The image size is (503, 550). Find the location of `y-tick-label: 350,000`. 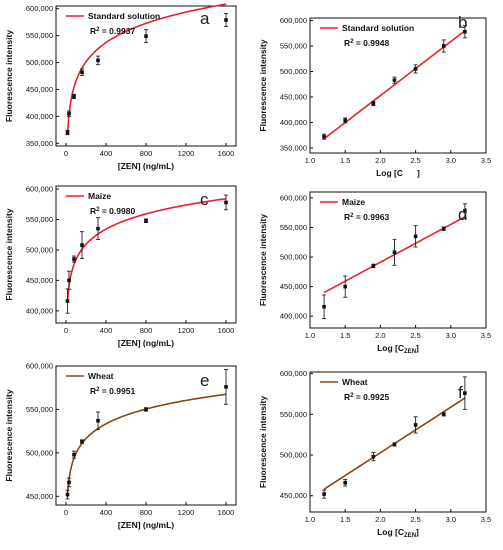

y-tick-label: 350,000 is located at coordinates (39, 143).